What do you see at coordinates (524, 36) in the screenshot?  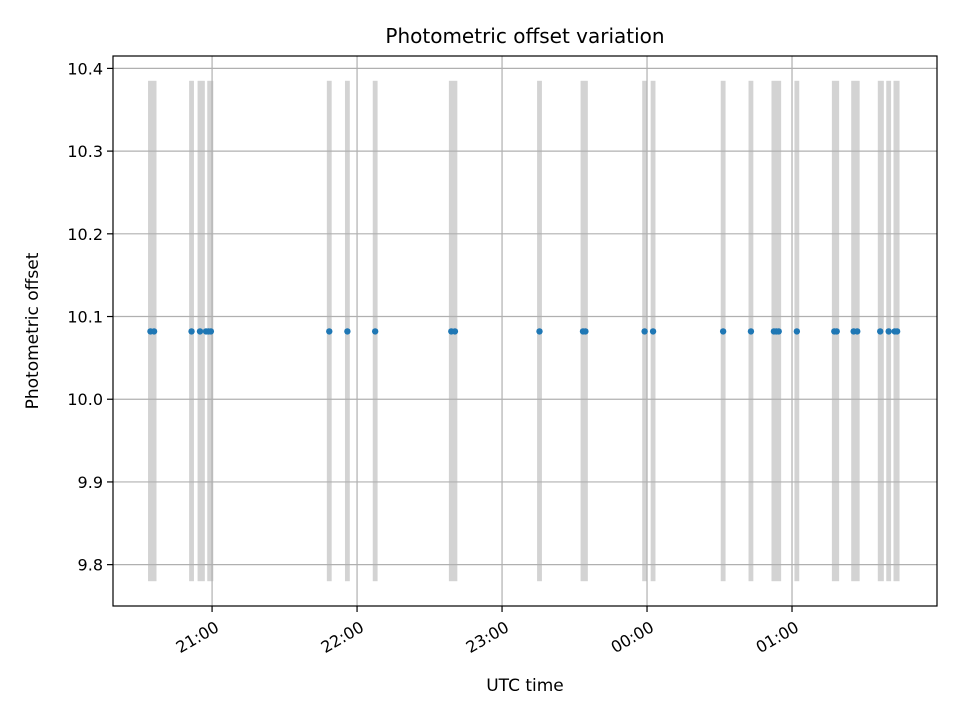 I see `chart-title: Photometric offset variation` at bounding box center [524, 36].